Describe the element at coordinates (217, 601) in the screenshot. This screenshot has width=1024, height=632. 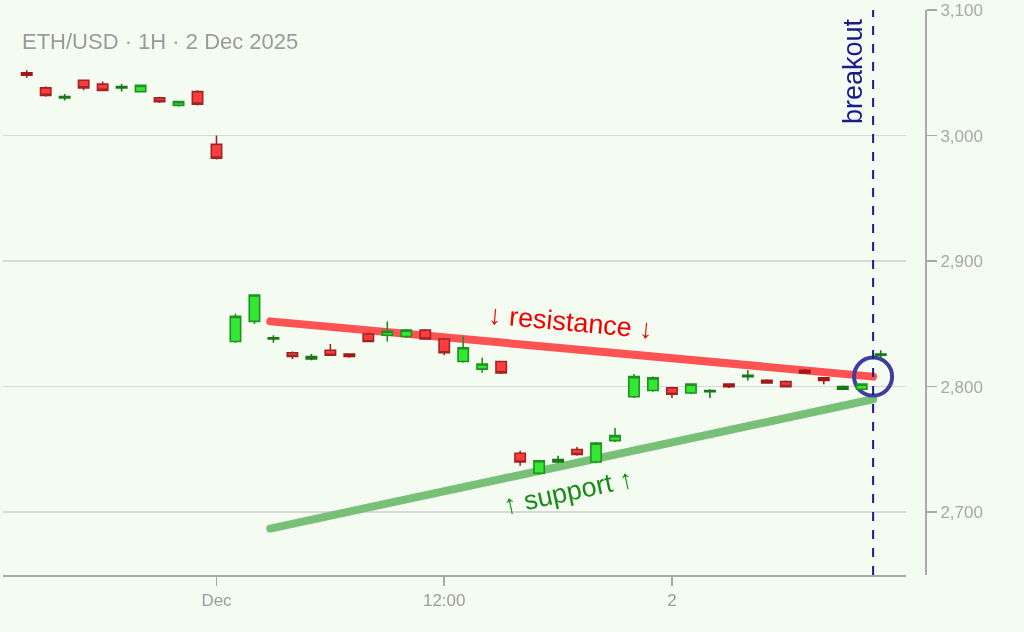
I see `x-tick-label: Dec` at that location.